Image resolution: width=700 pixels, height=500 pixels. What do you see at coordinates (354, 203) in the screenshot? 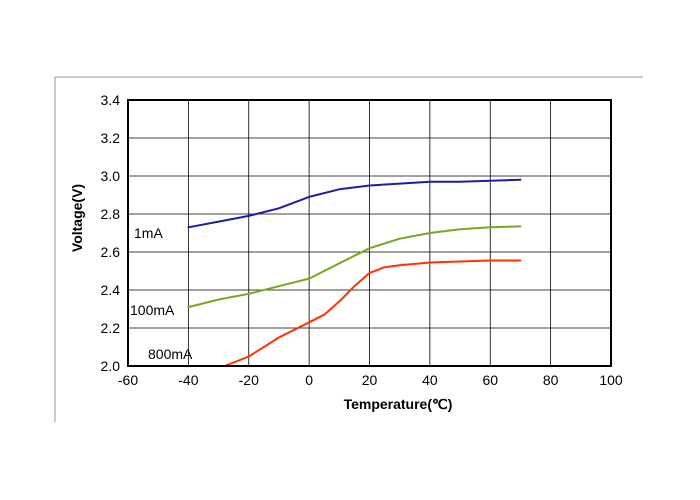
I see `series-line-1ma` at bounding box center [354, 203].